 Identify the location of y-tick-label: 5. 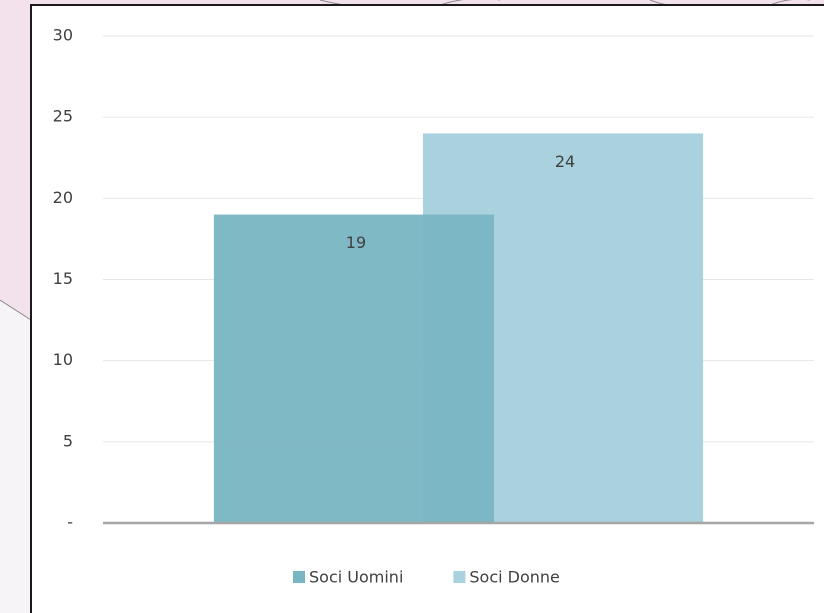
(68, 440).